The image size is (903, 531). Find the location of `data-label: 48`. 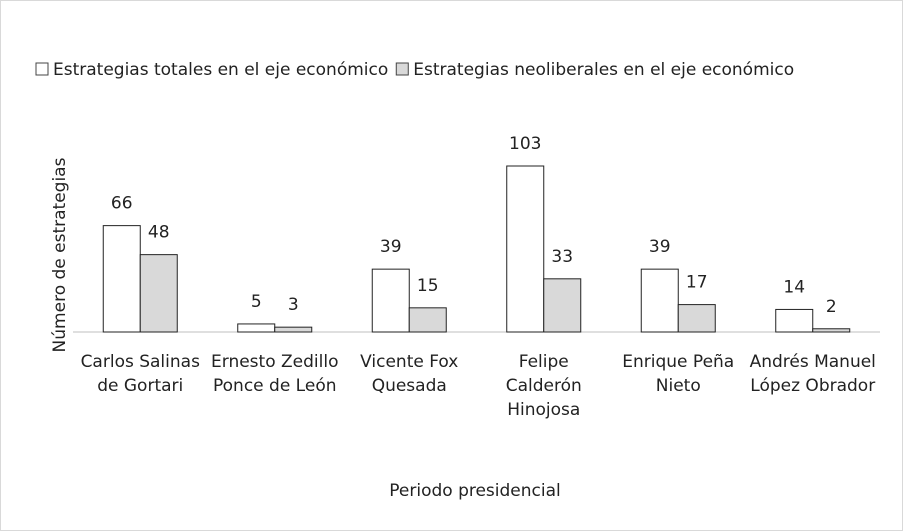

data-label: 48 is located at coordinates (159, 233).